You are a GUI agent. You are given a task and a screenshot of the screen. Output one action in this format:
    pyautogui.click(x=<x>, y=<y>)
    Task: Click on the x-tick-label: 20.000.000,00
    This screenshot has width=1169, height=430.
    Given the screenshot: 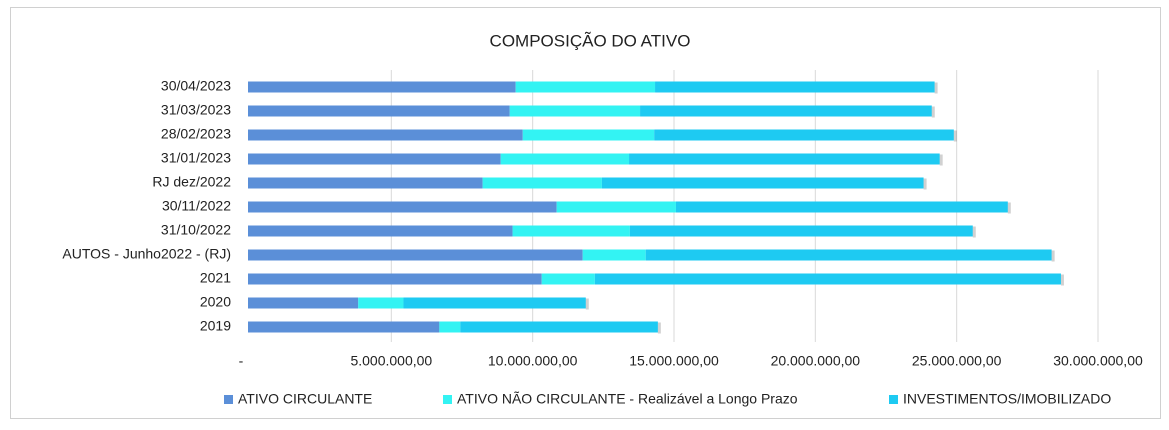 What is the action you would take?
    pyautogui.click(x=816, y=361)
    